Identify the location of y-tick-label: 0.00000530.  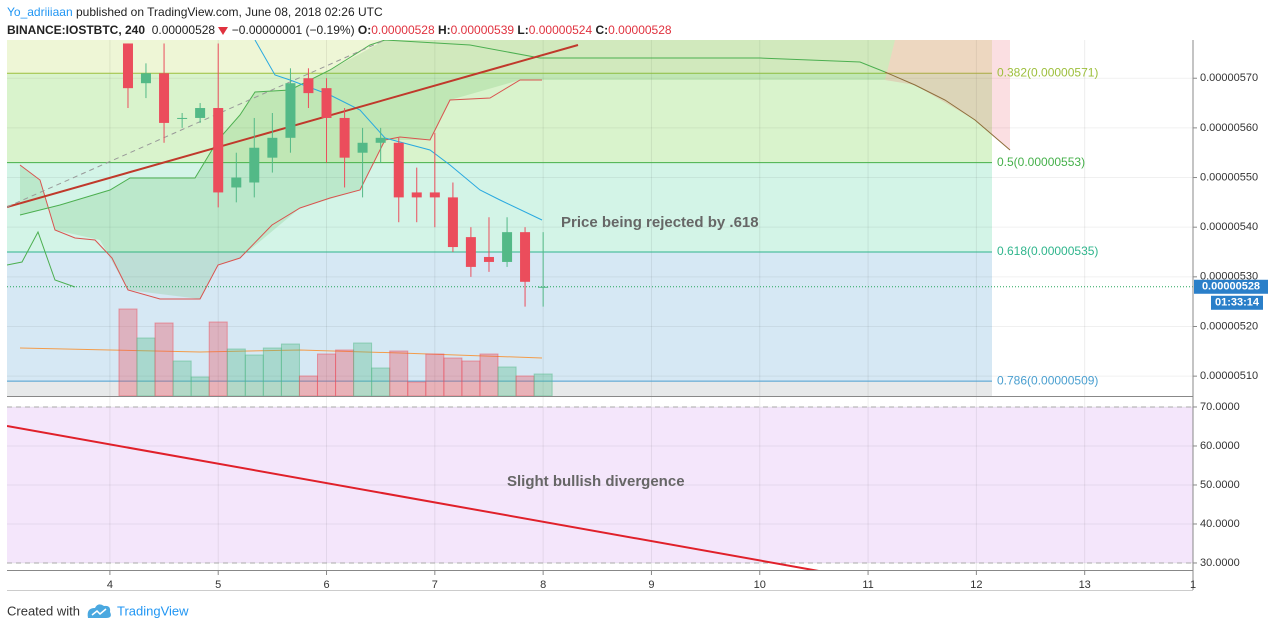
(1229, 277).